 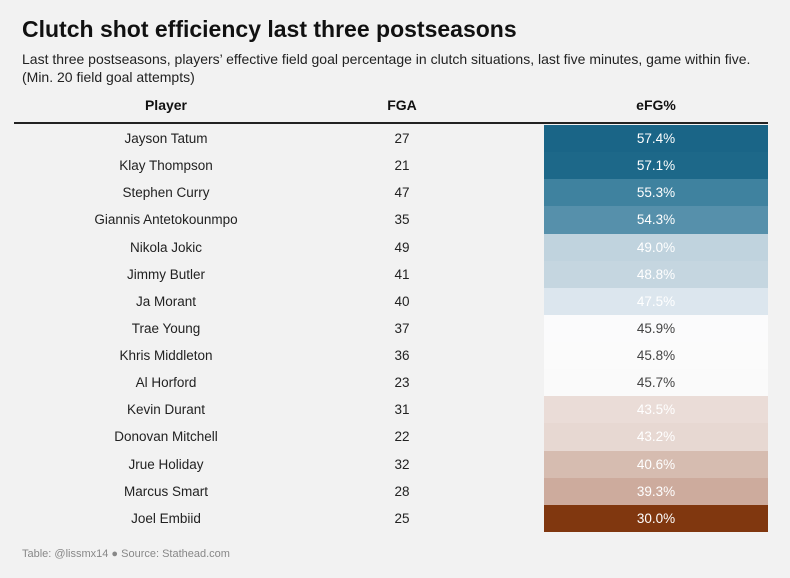 What do you see at coordinates (391, 356) in the screenshot?
I see `table-row: Khris Middleton 36 45.8%` at bounding box center [391, 356].